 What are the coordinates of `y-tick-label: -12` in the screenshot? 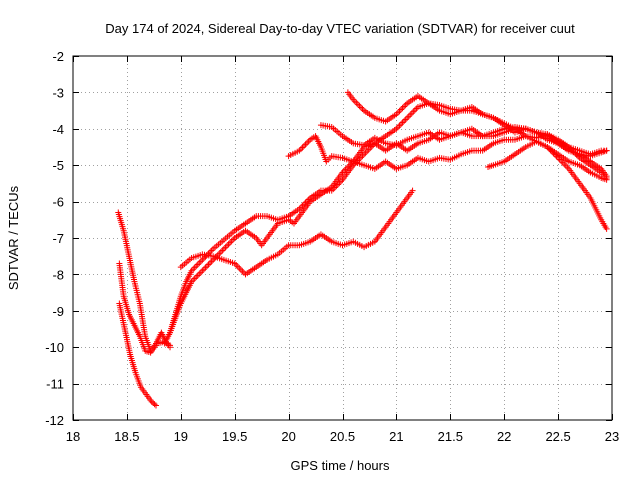 It's located at (54, 420).